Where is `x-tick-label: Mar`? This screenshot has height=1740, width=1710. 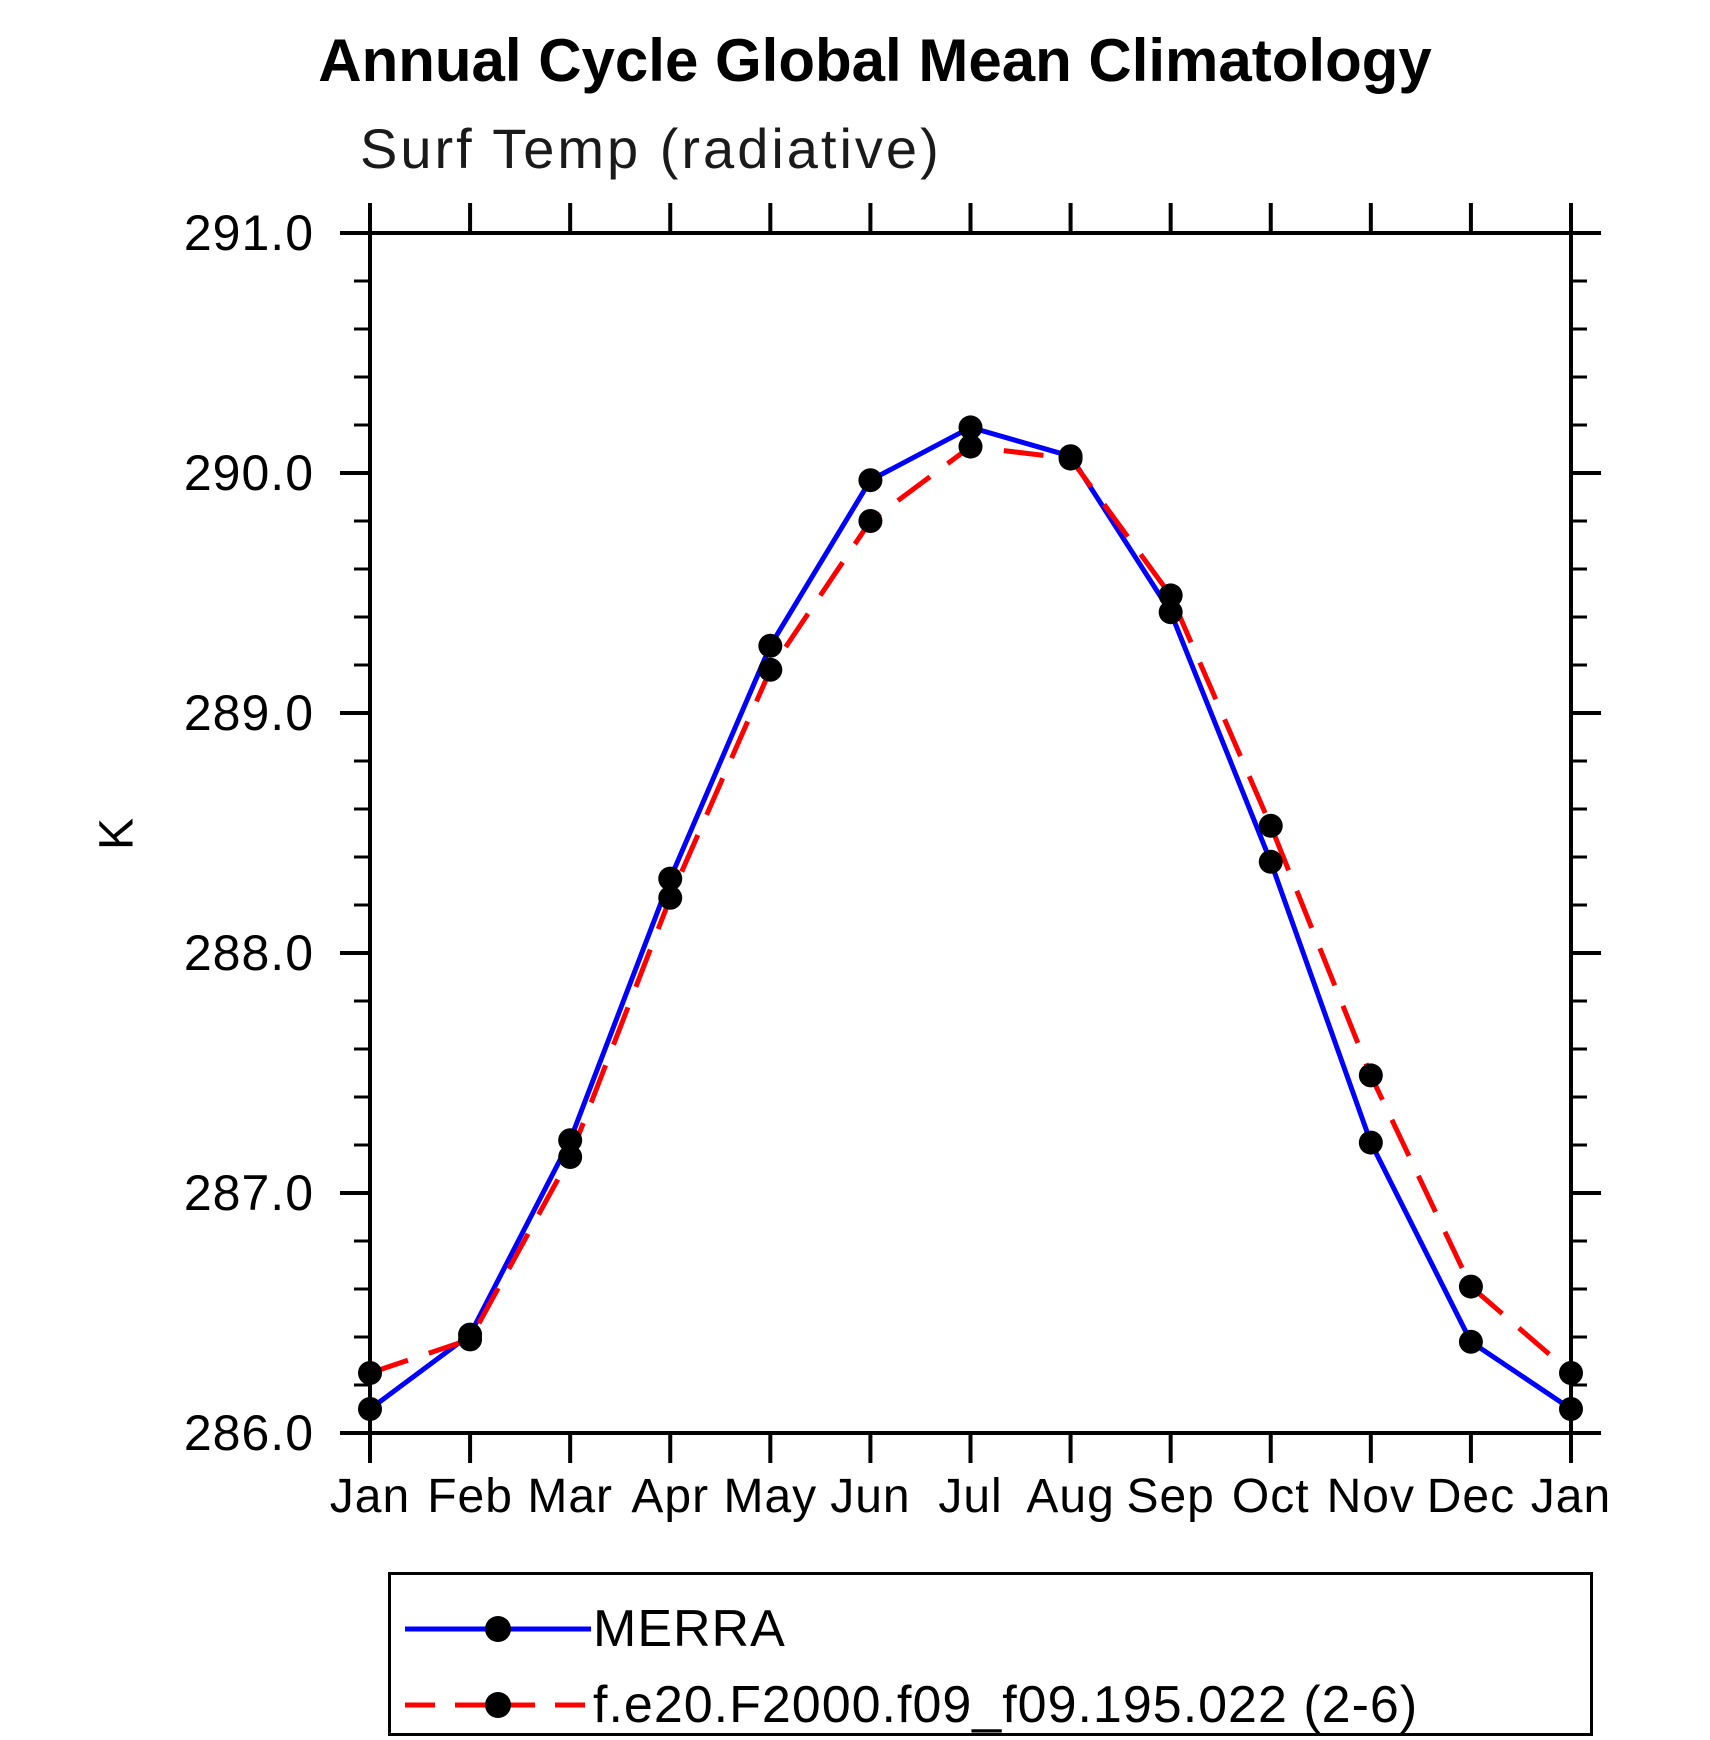
x-tick-label: Mar is located at coordinates (570, 1496).